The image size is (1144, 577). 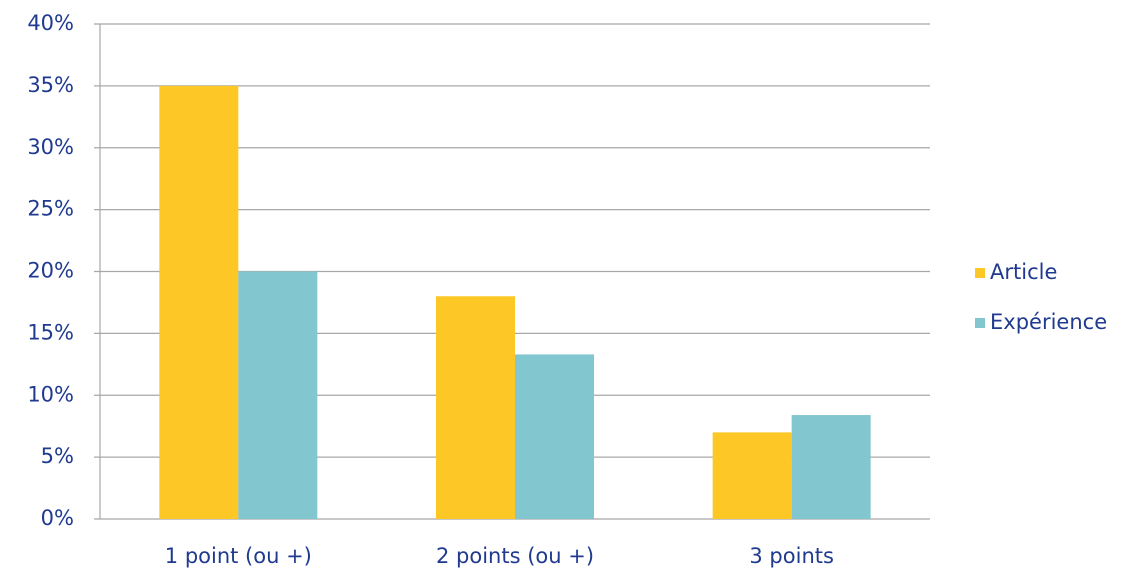 What do you see at coordinates (791, 556) in the screenshot?
I see `x-tick-label: 3 points` at bounding box center [791, 556].